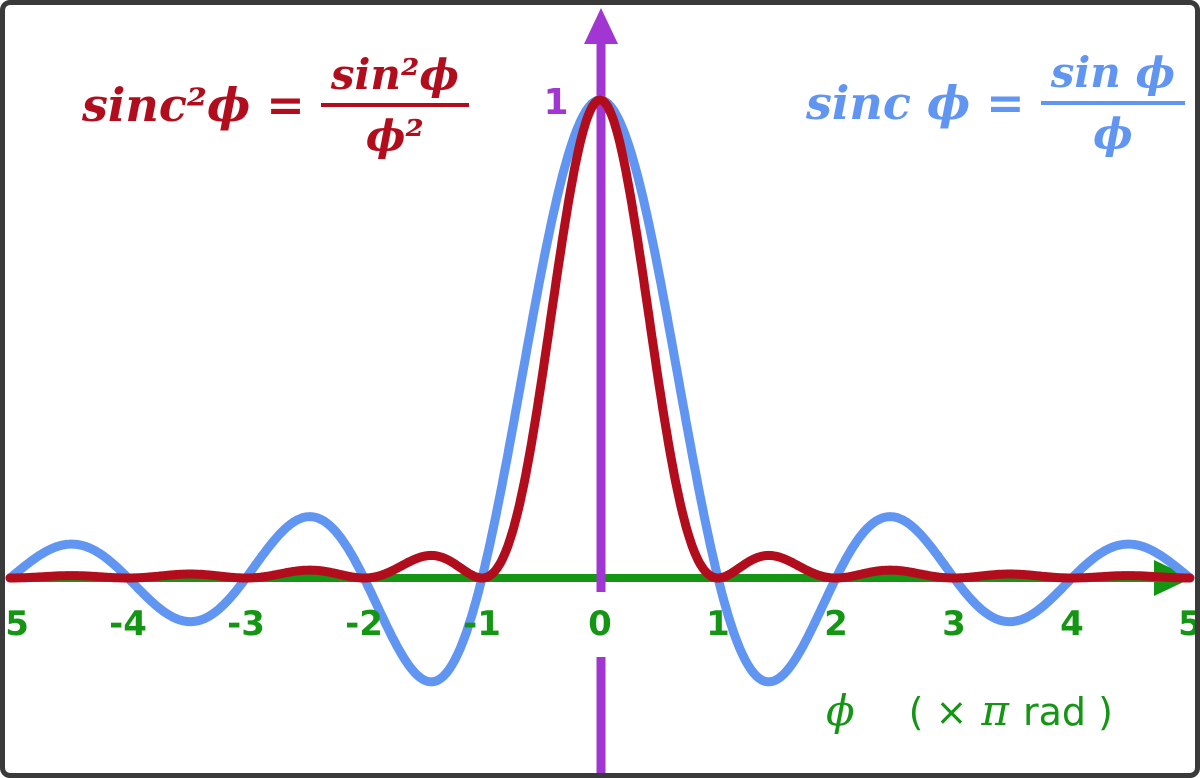 The height and width of the screenshot is (778, 1200). Describe the element at coordinates (246, 624) in the screenshot. I see `x-tick-label: -3` at that location.